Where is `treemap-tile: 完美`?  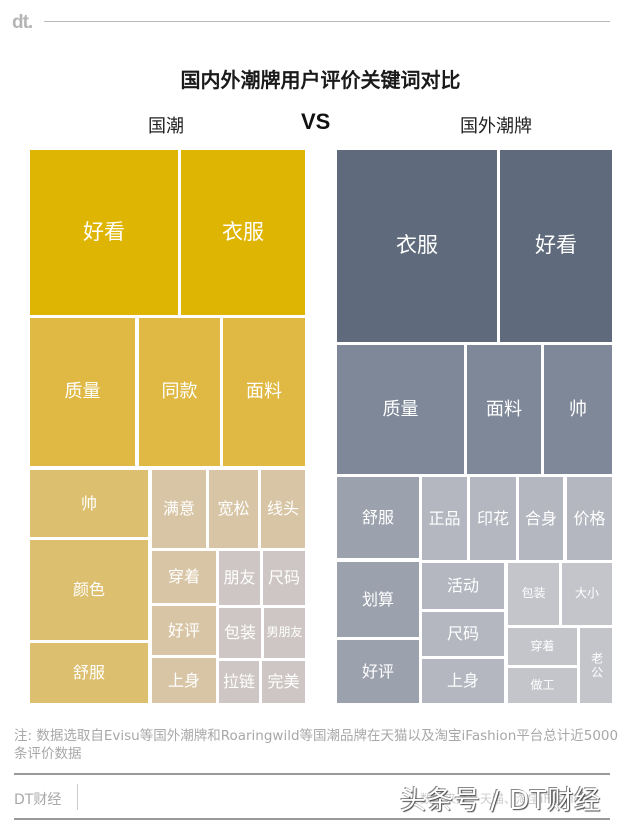 treemap-tile: 完美 is located at coordinates (283, 682).